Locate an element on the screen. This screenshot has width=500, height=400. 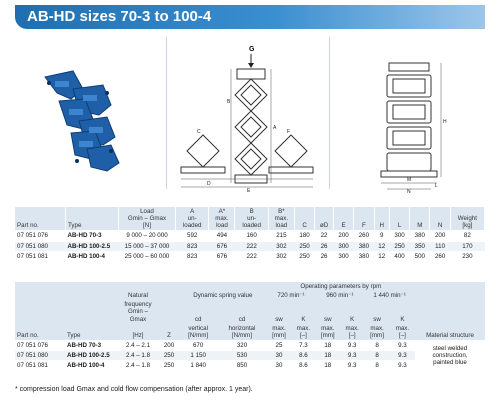
dim-c: C is located at coordinates (199, 132).